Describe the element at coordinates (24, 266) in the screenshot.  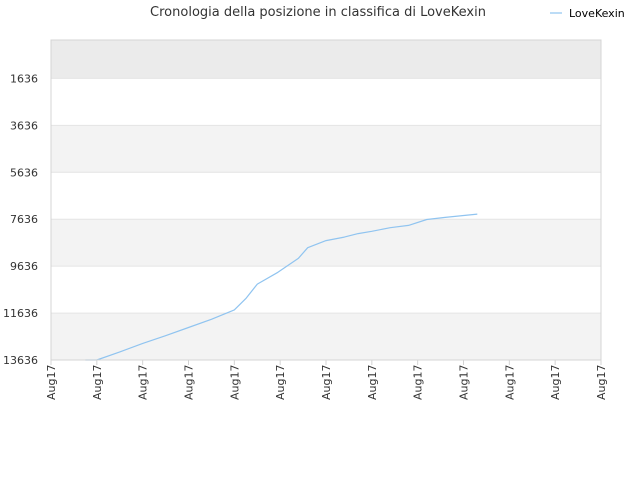
I see `y-tick-label: 9636` at that location.